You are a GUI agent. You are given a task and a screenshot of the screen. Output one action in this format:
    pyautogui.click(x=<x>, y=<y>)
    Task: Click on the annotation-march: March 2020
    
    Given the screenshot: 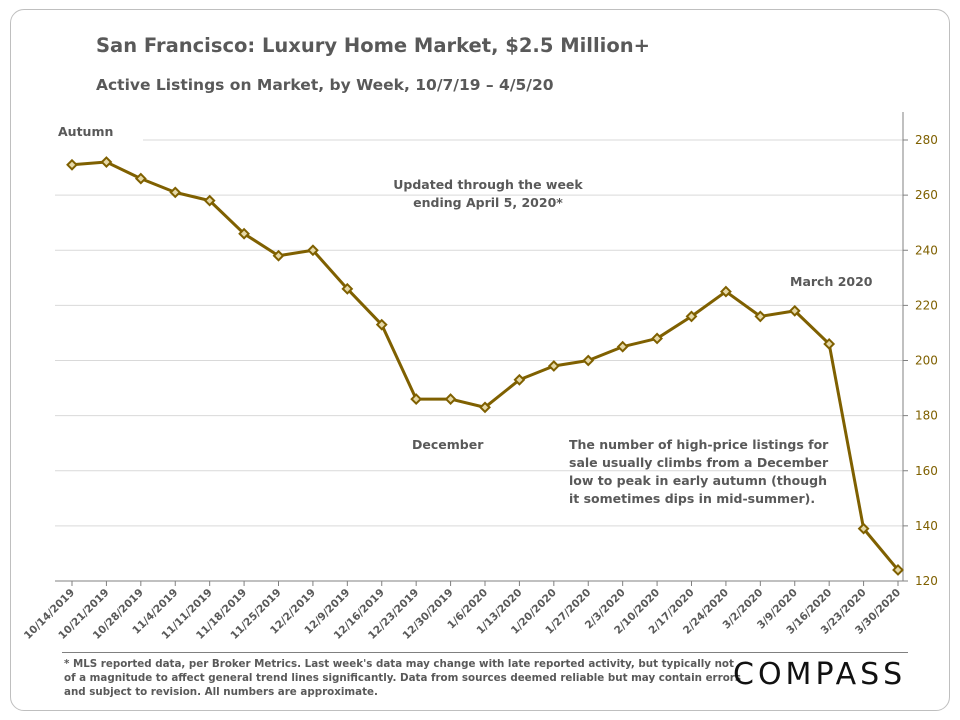 What is the action you would take?
    pyautogui.click(x=831, y=281)
    